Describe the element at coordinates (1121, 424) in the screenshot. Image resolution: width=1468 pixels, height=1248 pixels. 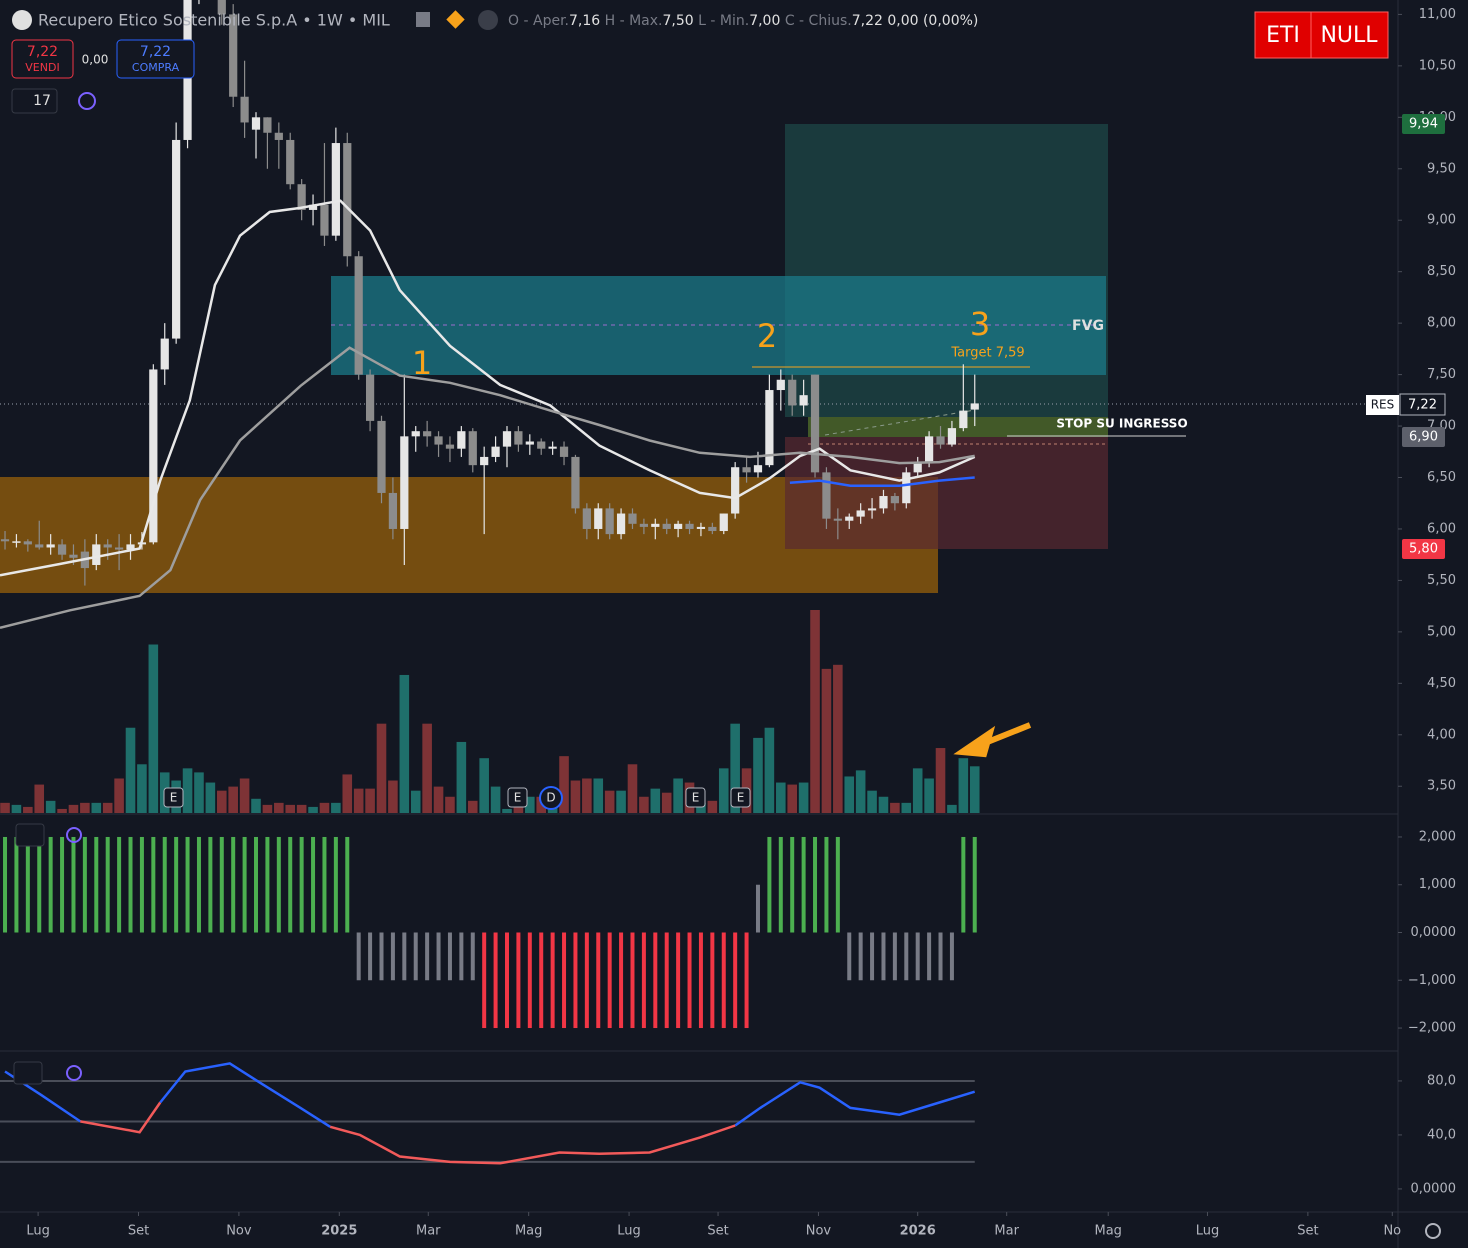
I see `stop-label: STOP SU INGRESSO` at that location.